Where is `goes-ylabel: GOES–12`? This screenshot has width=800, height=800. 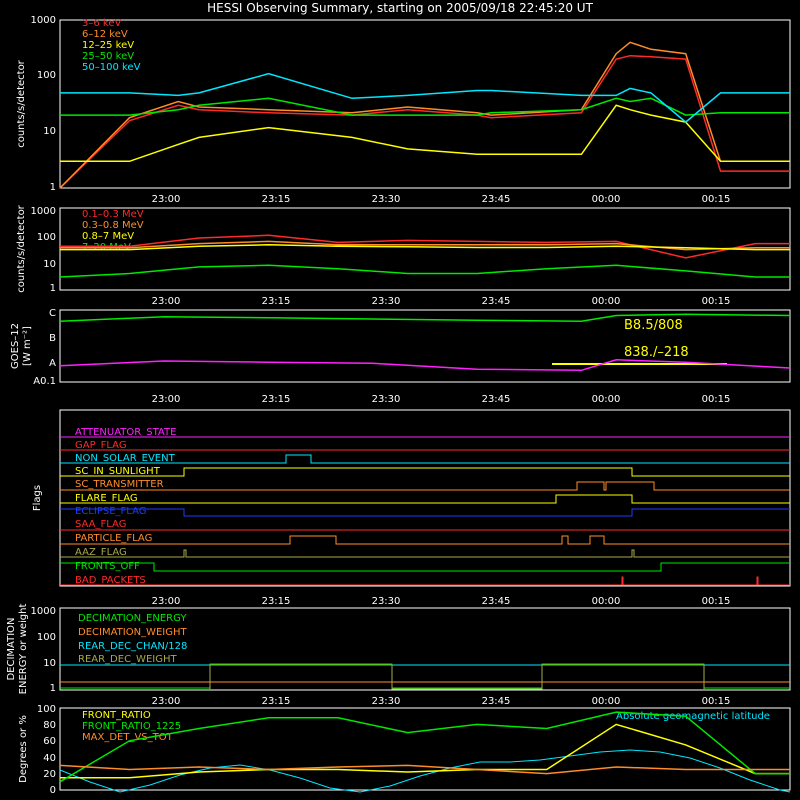 goes-ylabel: GOES–12 is located at coordinates (15, 346).